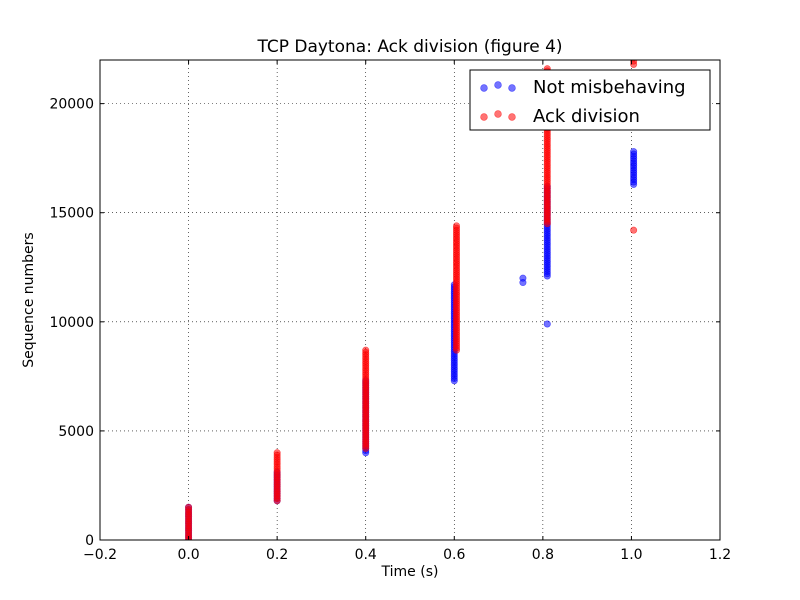  I want to click on chart-title: TCP Daytona: Ack division (figure 4), so click(409, 47).